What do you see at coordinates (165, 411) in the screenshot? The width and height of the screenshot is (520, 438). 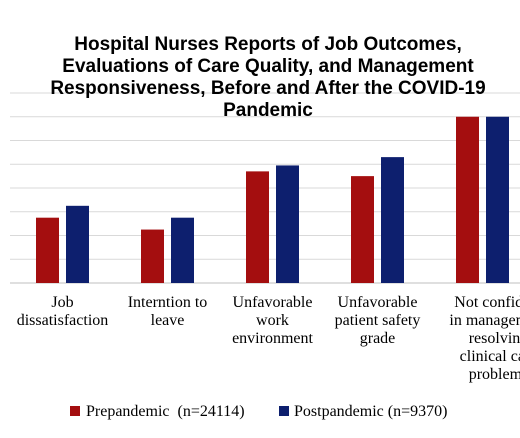 I see `legend-label-prepandemic: Prepandemic (n=24114)` at bounding box center [165, 411].